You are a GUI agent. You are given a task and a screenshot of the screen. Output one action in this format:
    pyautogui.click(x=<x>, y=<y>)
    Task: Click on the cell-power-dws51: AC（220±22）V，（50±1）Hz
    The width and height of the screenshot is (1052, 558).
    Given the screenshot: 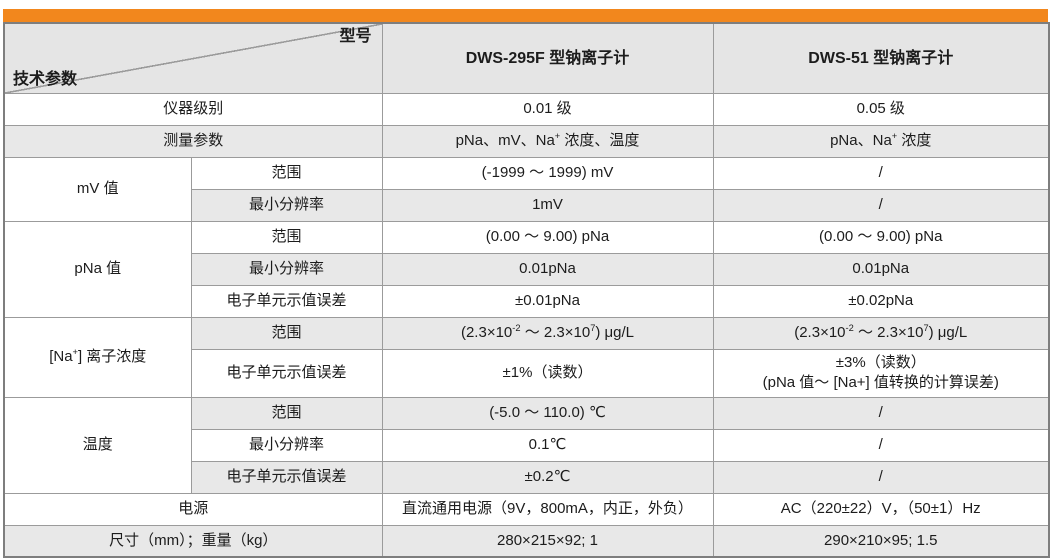 What is the action you would take?
    pyautogui.click(x=881, y=509)
    